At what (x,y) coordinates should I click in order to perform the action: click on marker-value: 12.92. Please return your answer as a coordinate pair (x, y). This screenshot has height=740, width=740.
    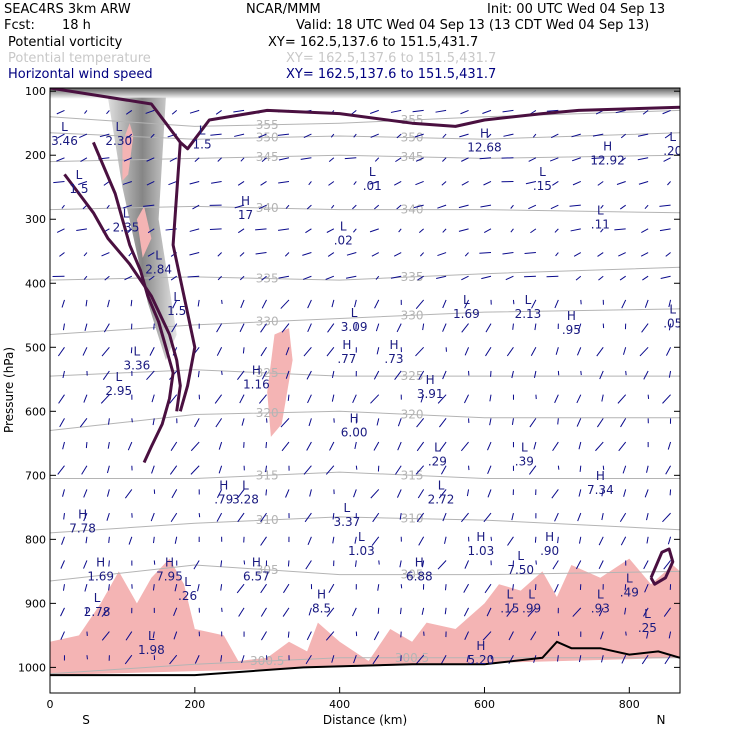
    Looking at the image, I should click on (607, 160).